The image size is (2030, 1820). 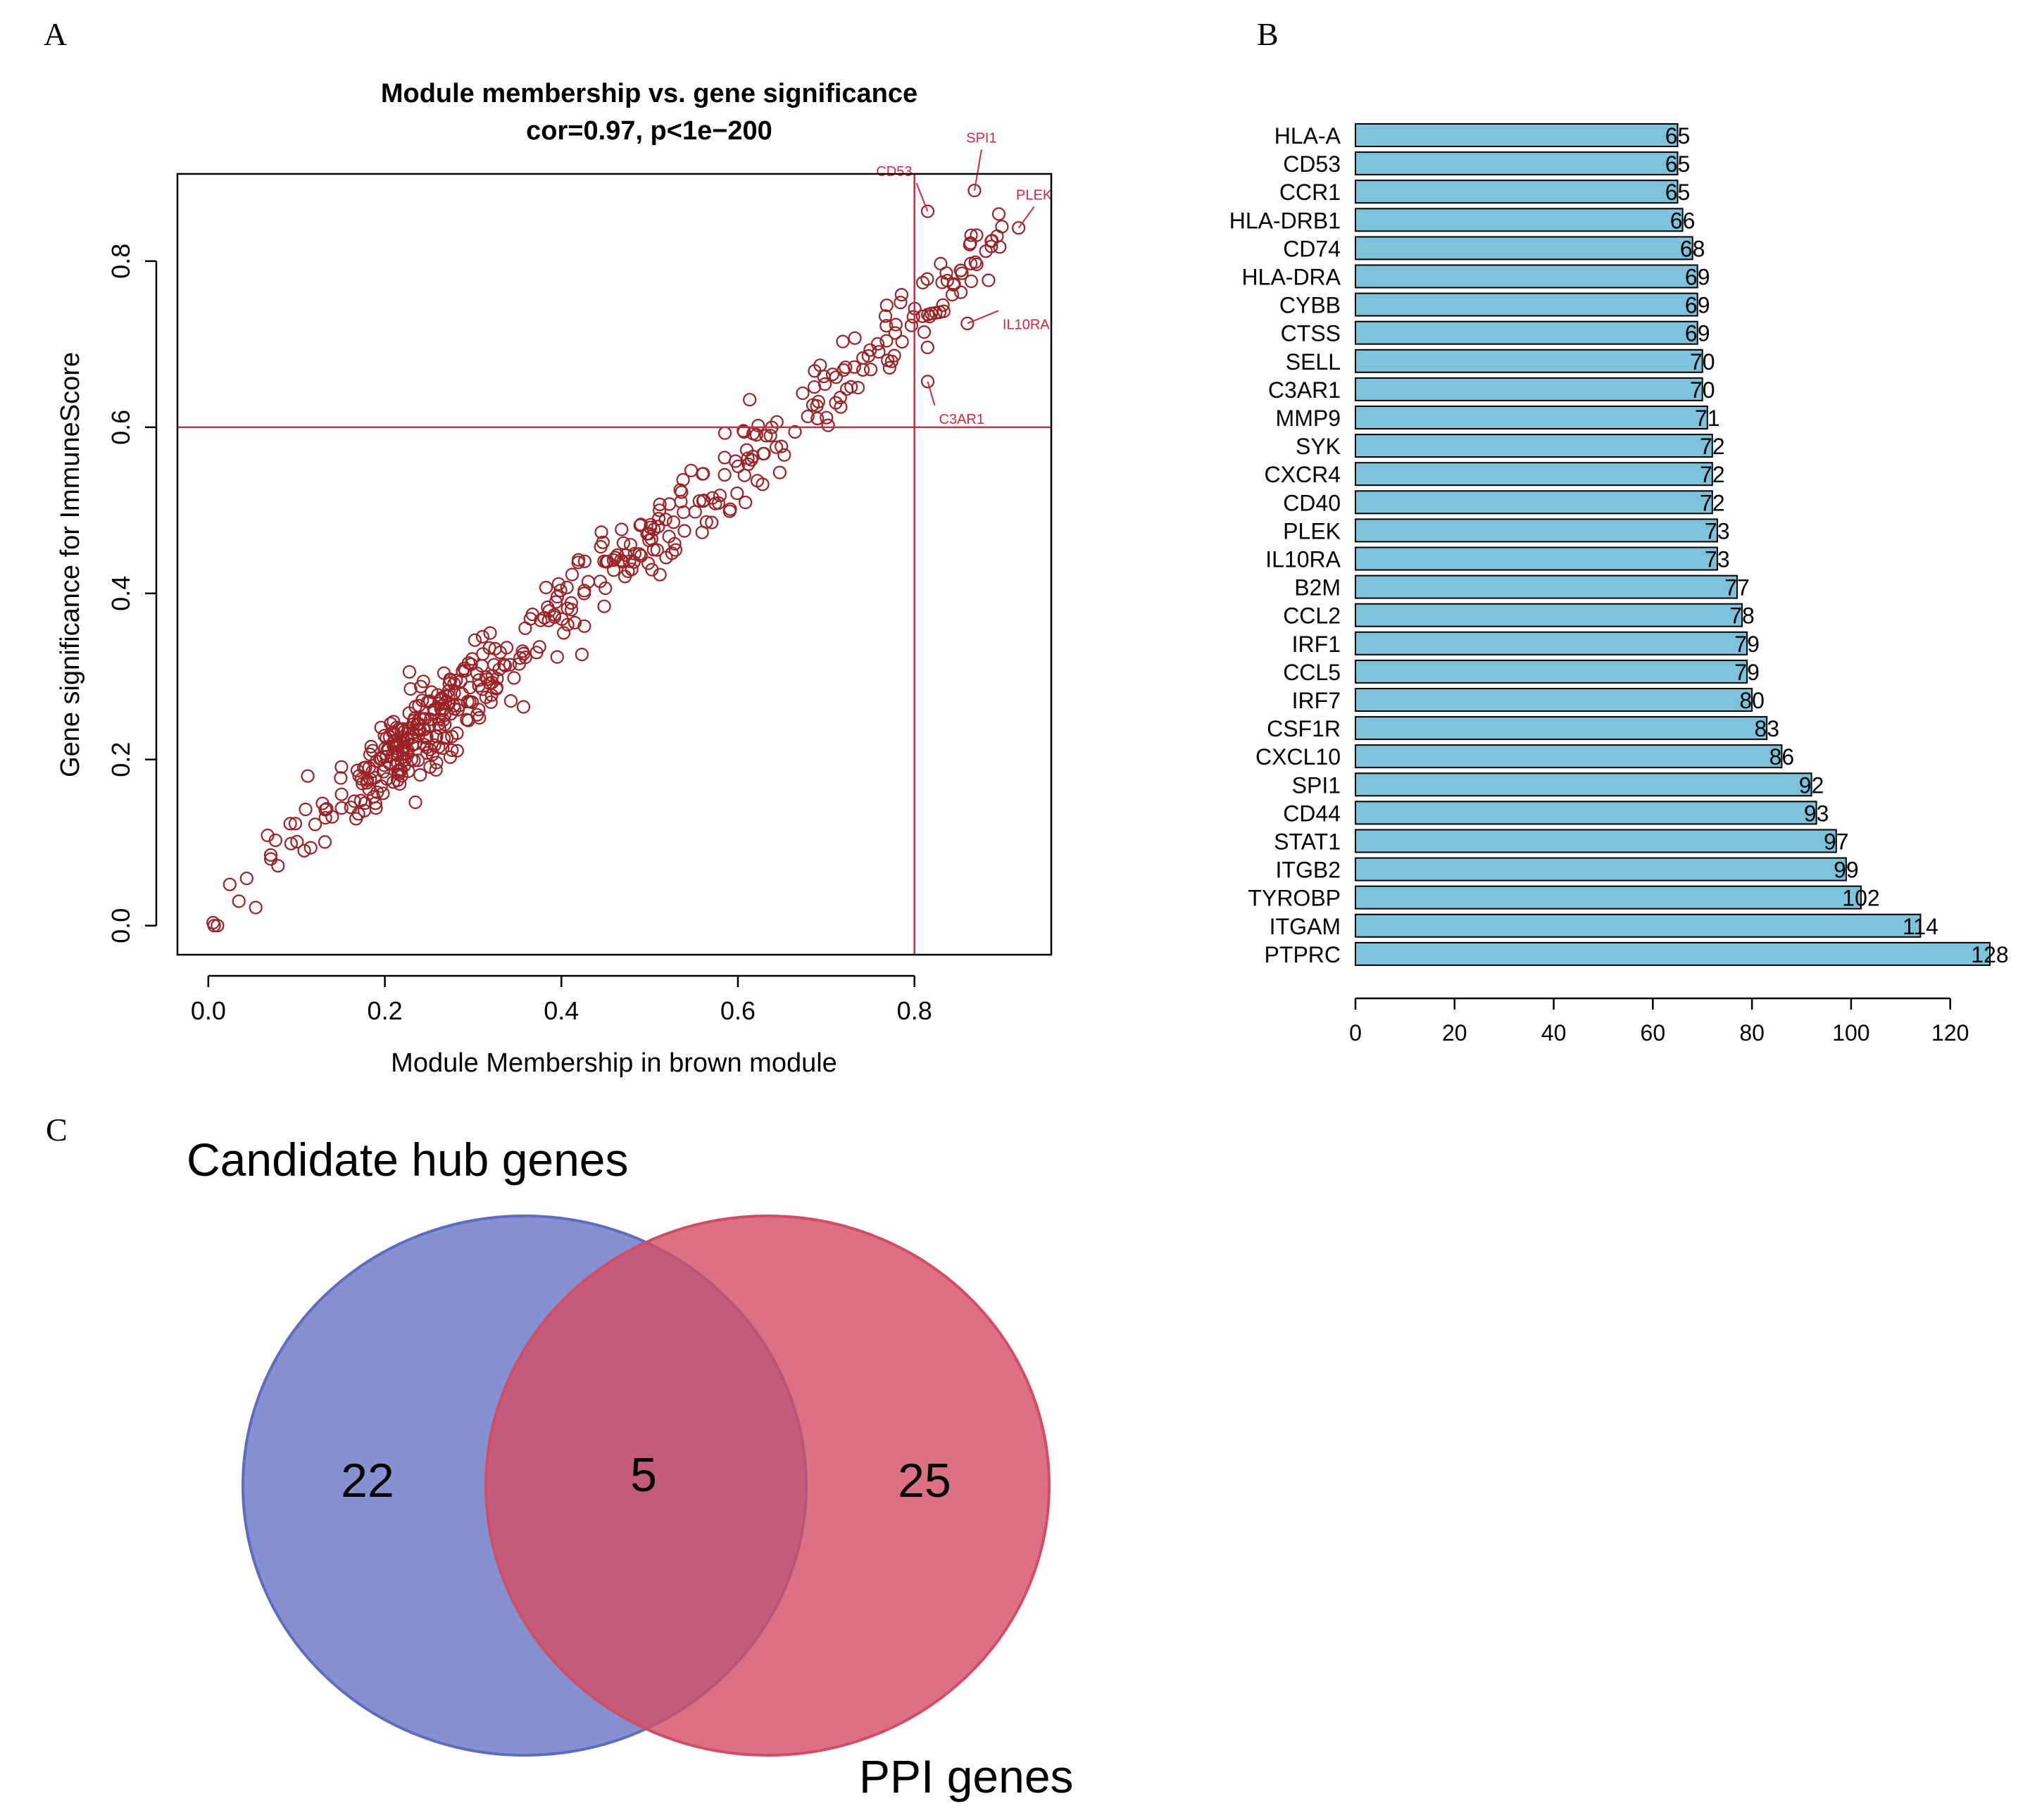 What do you see at coordinates (1529, 361) in the screenshot?
I see `bar-sell` at bounding box center [1529, 361].